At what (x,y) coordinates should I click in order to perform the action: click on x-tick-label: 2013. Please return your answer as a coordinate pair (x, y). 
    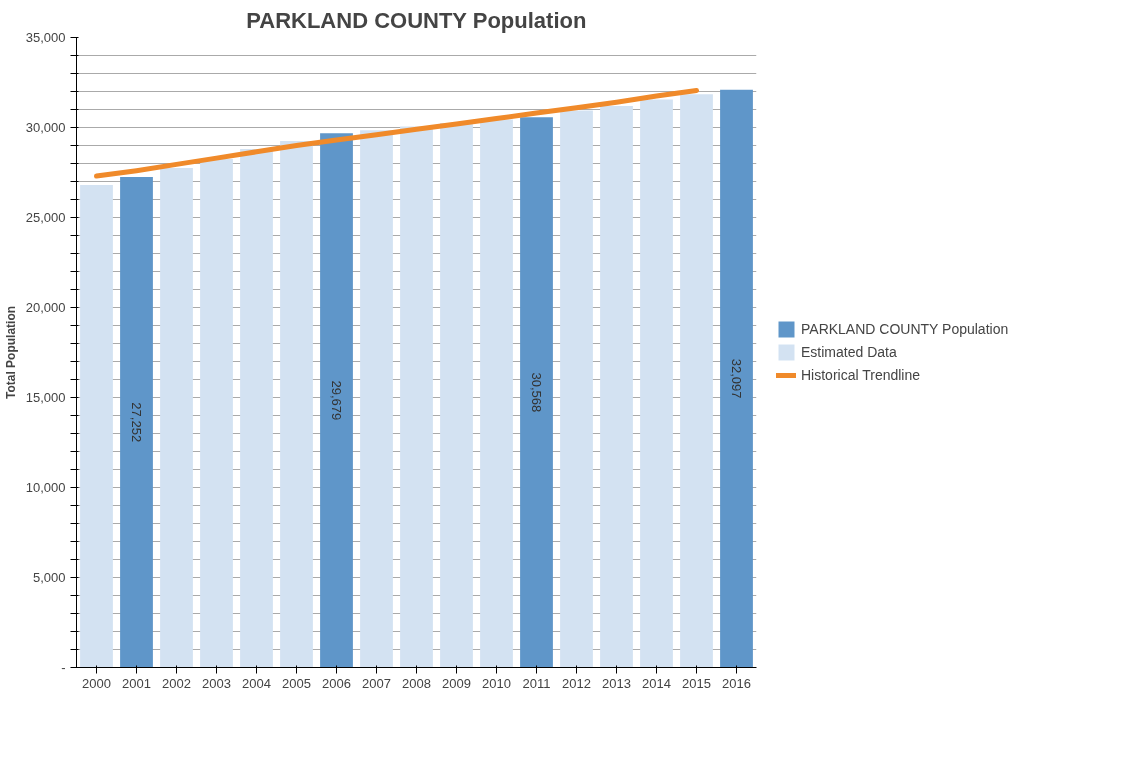
    Looking at the image, I should click on (616, 683).